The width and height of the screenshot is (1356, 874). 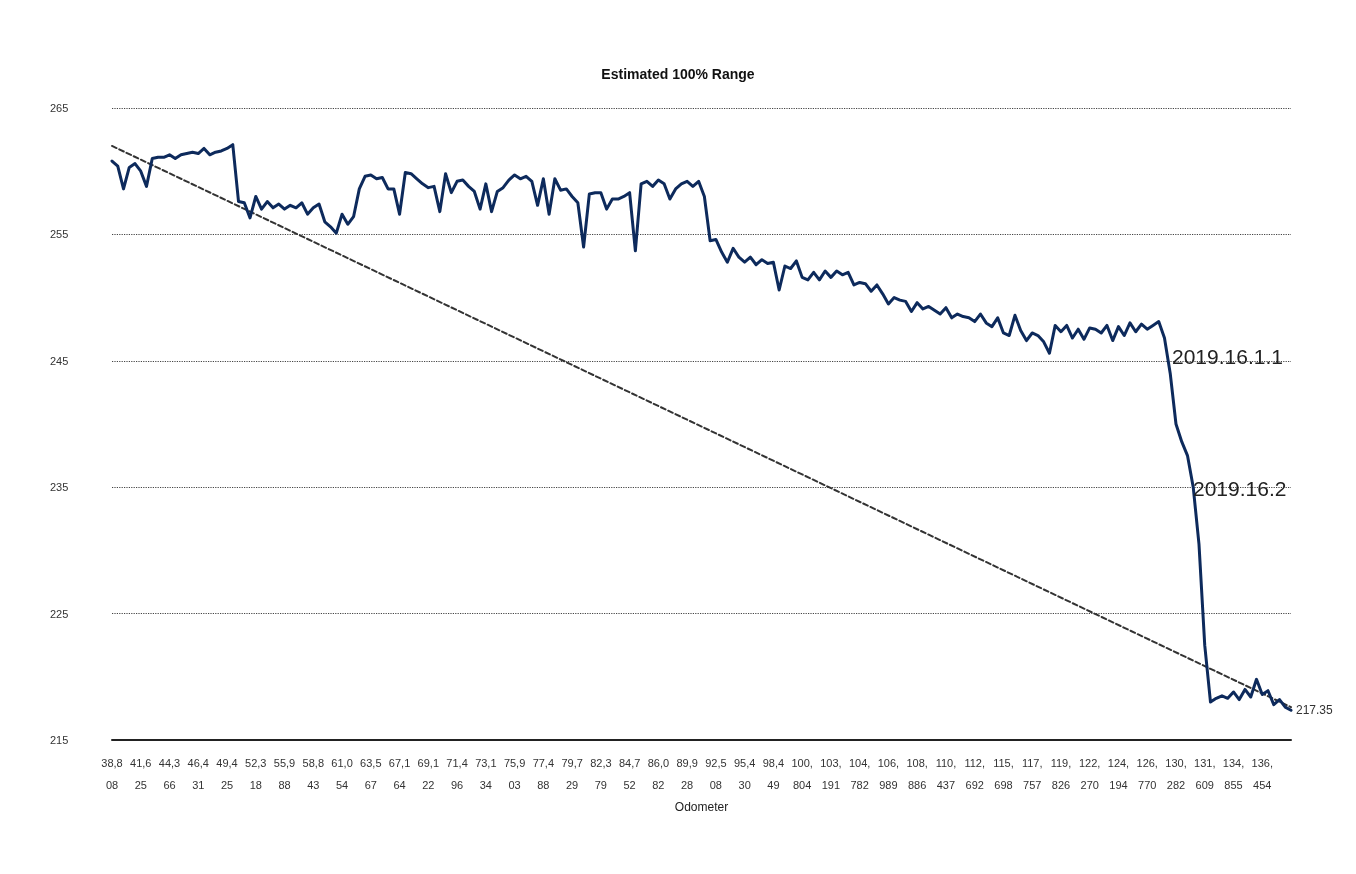 I want to click on x-tick-label: 44,366, so click(x=169, y=774).